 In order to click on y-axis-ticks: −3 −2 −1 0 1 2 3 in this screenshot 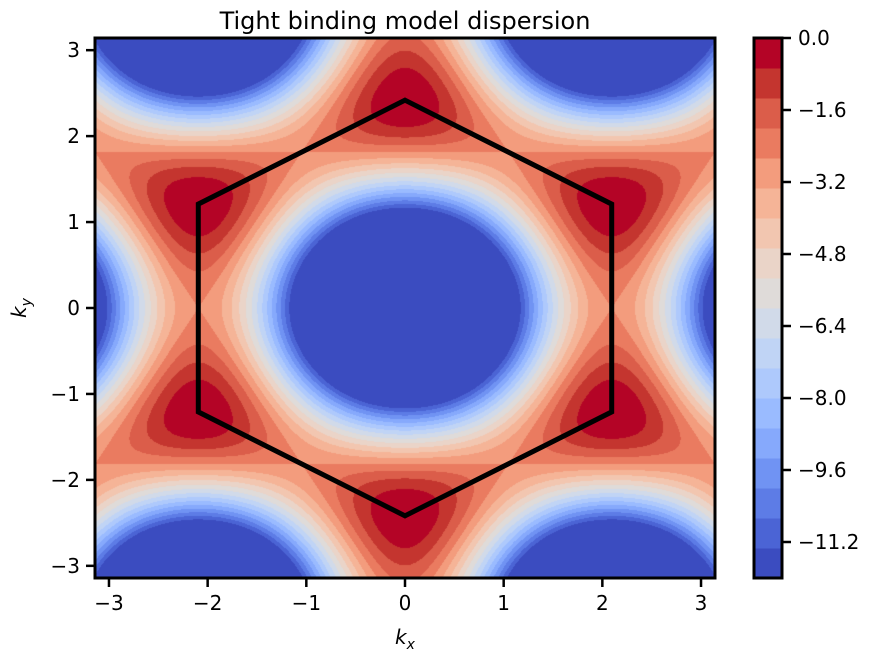, I will do `click(73, 308)`.